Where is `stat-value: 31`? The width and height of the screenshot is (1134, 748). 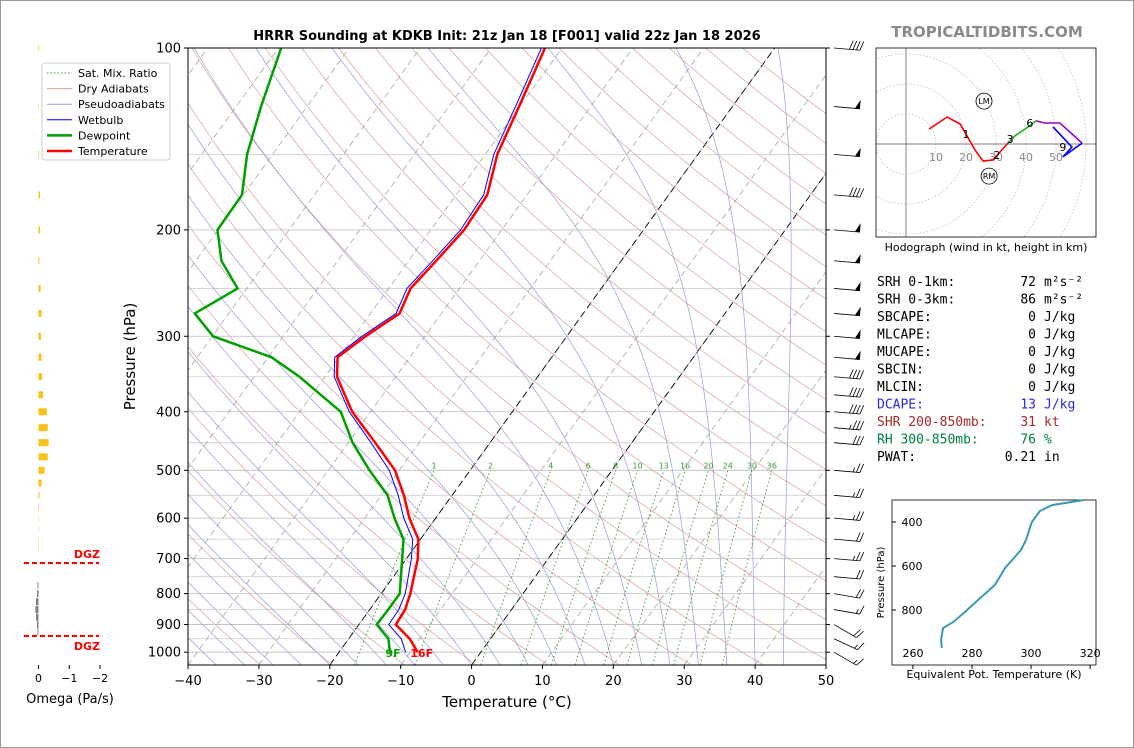 stat-value: 31 is located at coordinates (1028, 422).